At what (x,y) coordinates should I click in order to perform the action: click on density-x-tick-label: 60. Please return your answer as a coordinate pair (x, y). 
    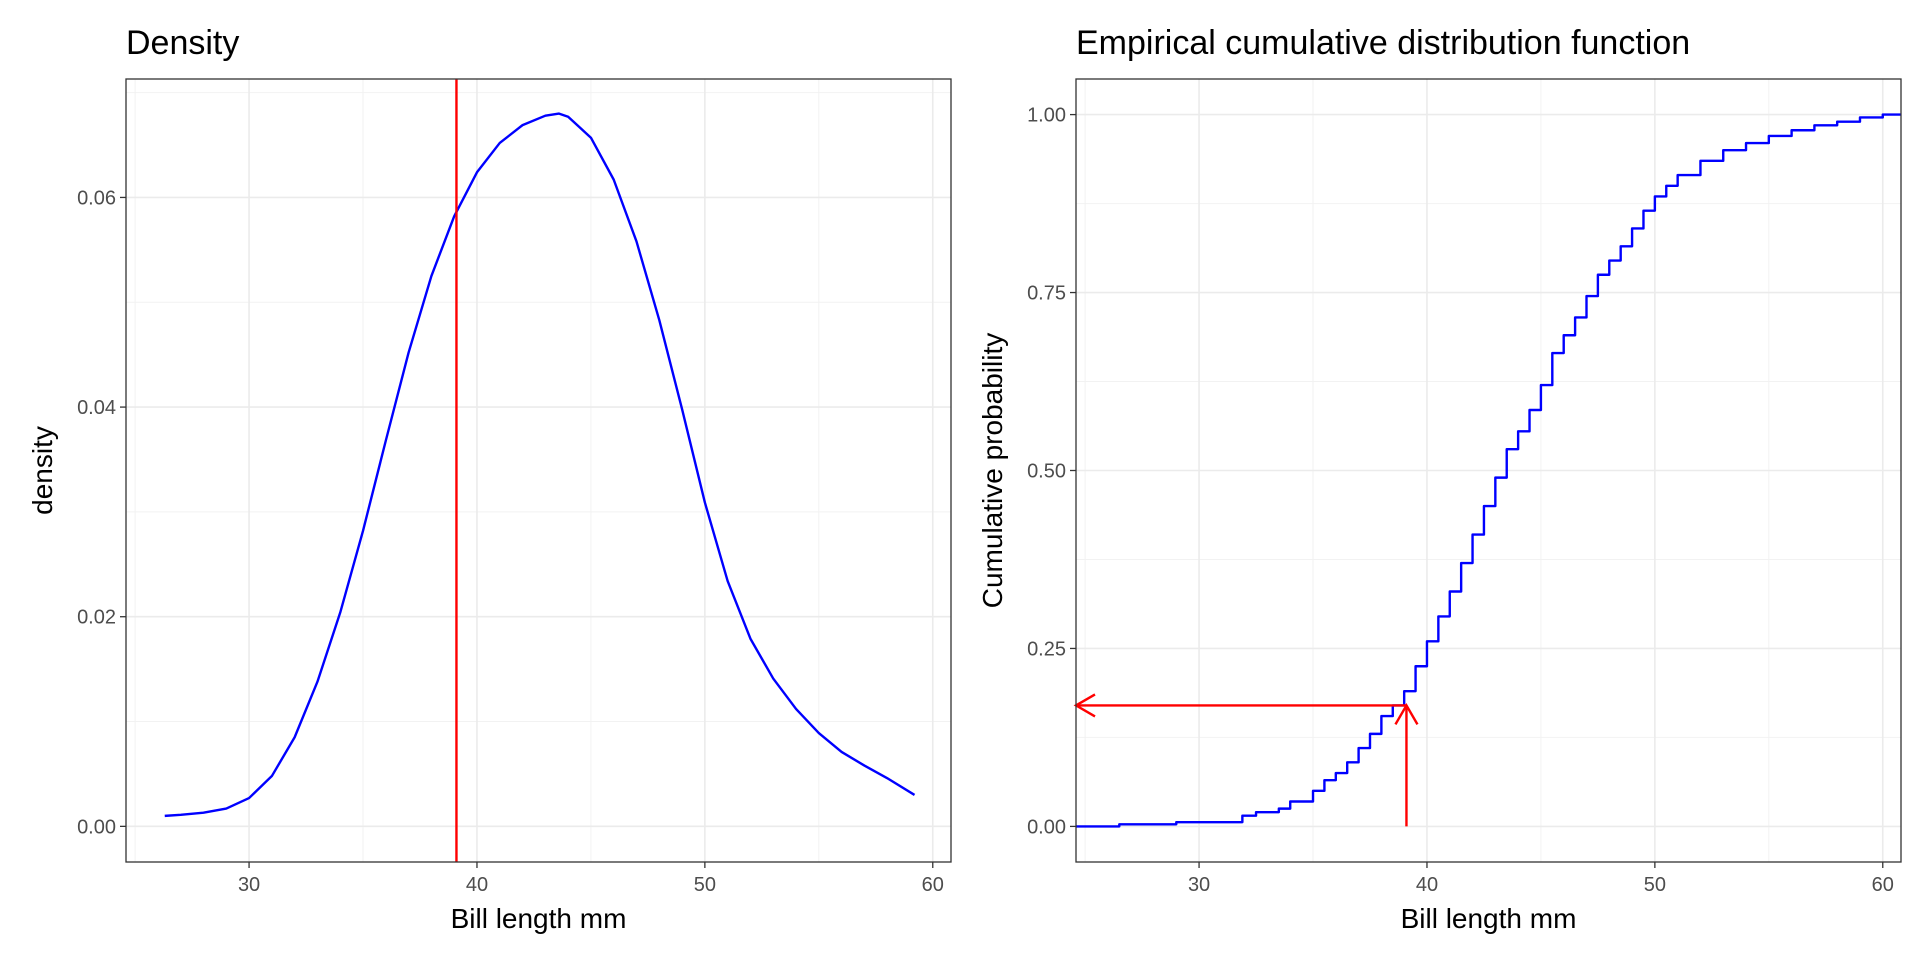
    Looking at the image, I should click on (933, 885).